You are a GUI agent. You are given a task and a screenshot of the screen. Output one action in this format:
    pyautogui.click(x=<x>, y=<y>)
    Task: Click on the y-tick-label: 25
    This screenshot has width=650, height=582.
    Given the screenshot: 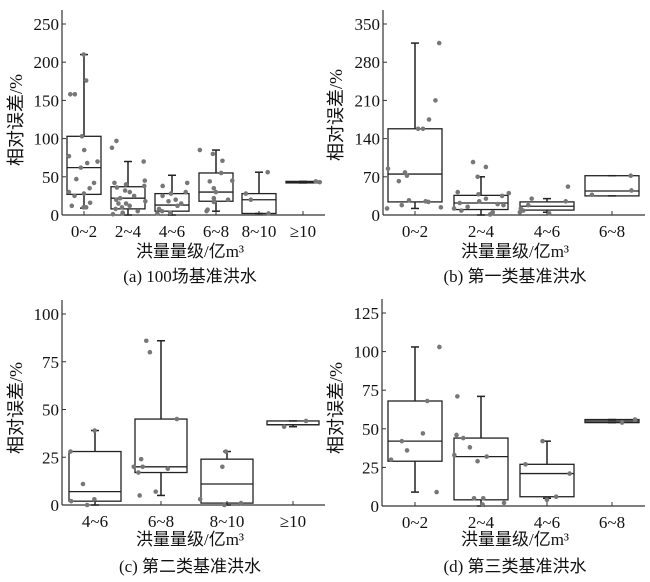 What is the action you would take?
    pyautogui.click(x=50, y=457)
    